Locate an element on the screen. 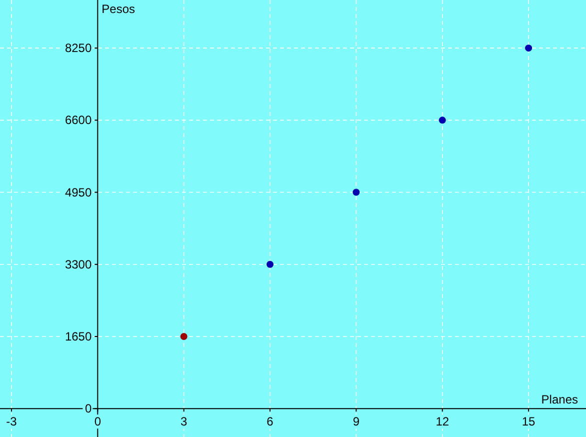 This screenshot has width=586, height=437. y-axis-title: Pesos is located at coordinates (119, 9).